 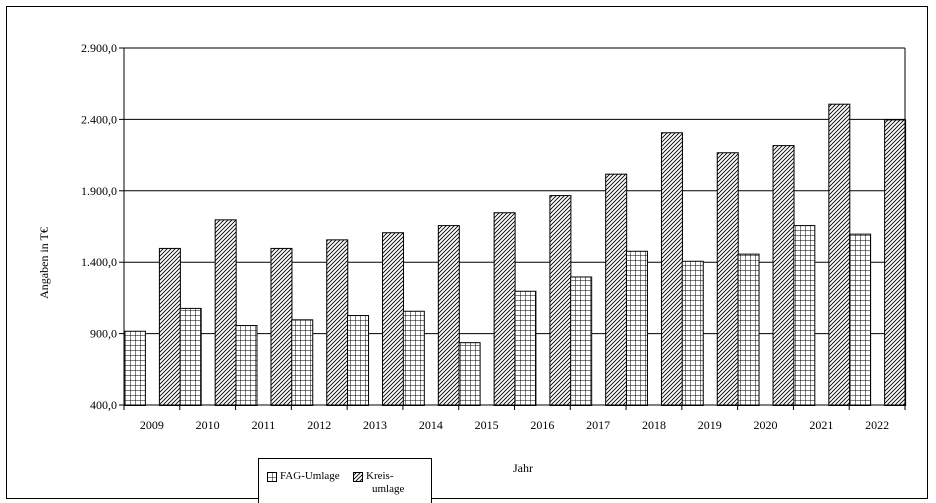 I want to click on bar-fag-2015, so click(x=469, y=374).